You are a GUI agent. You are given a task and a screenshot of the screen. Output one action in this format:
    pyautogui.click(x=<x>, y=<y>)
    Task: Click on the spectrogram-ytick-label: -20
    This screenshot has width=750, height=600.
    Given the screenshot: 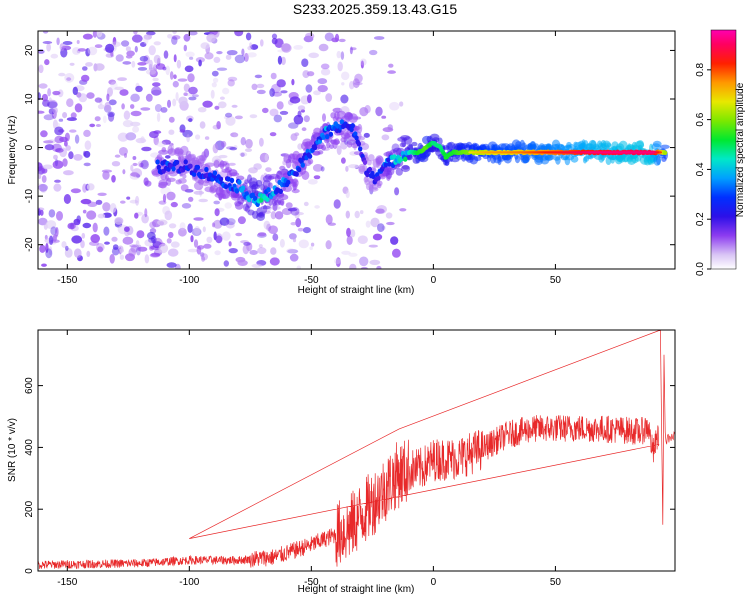 What is the action you would take?
    pyautogui.click(x=29, y=244)
    